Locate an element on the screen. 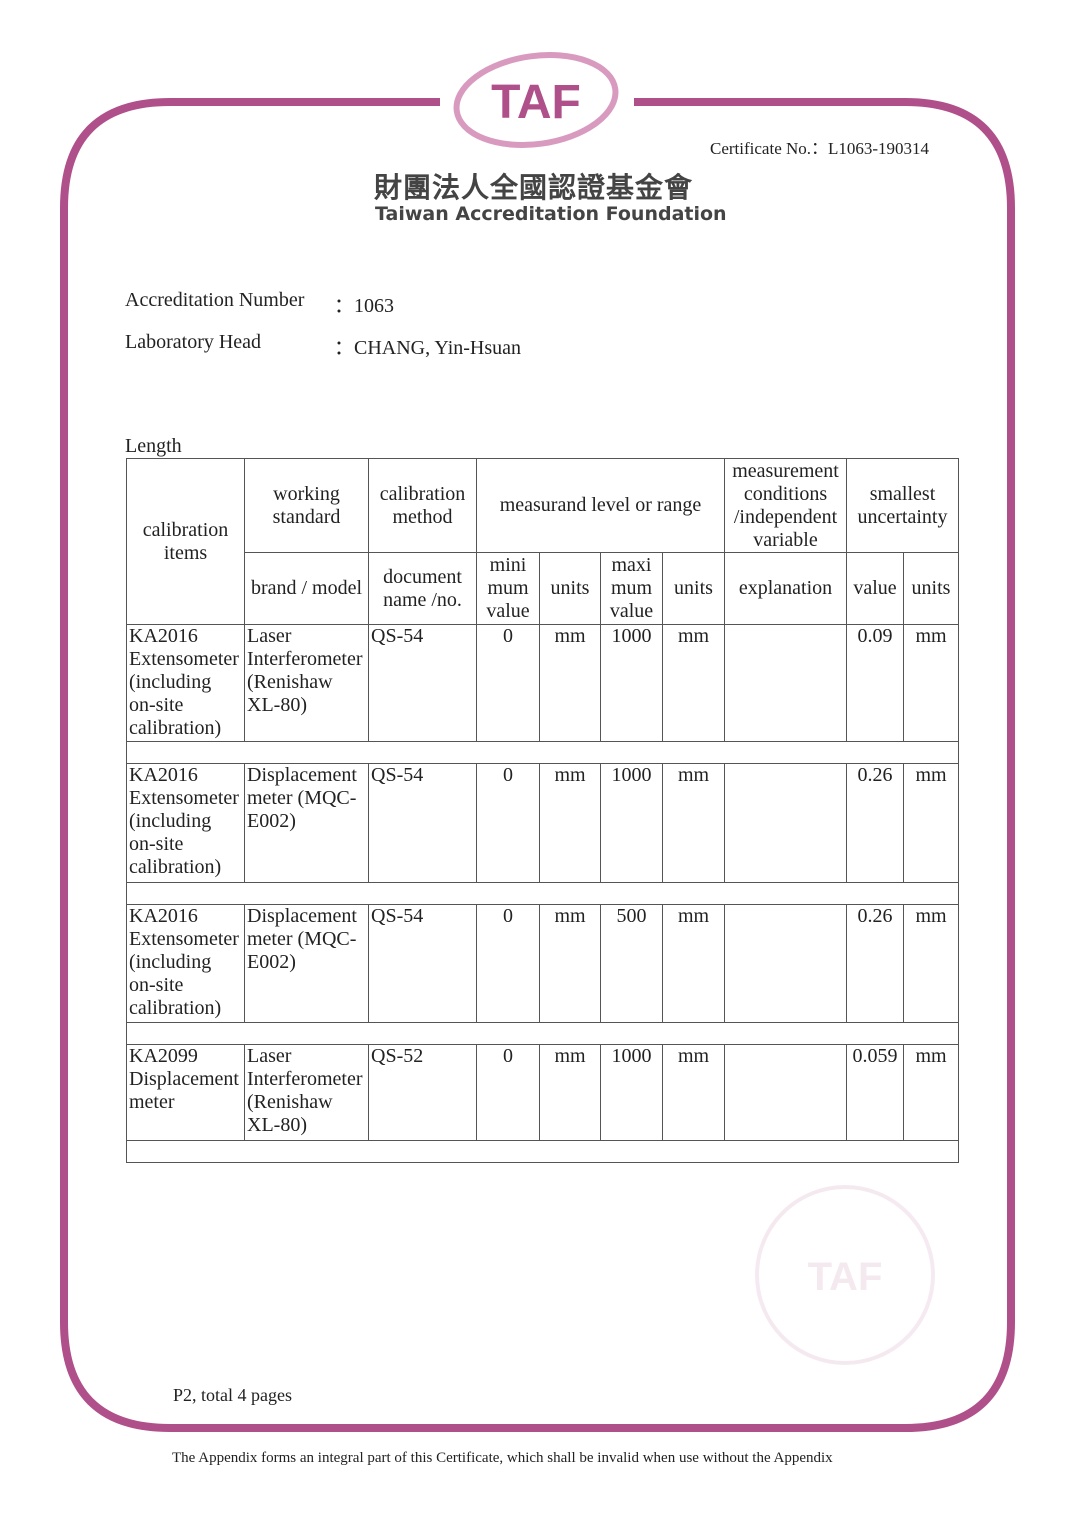 The height and width of the screenshot is (1522, 1076). org-name-cn: 財團法人全國認證基金會 is located at coordinates (534, 187).